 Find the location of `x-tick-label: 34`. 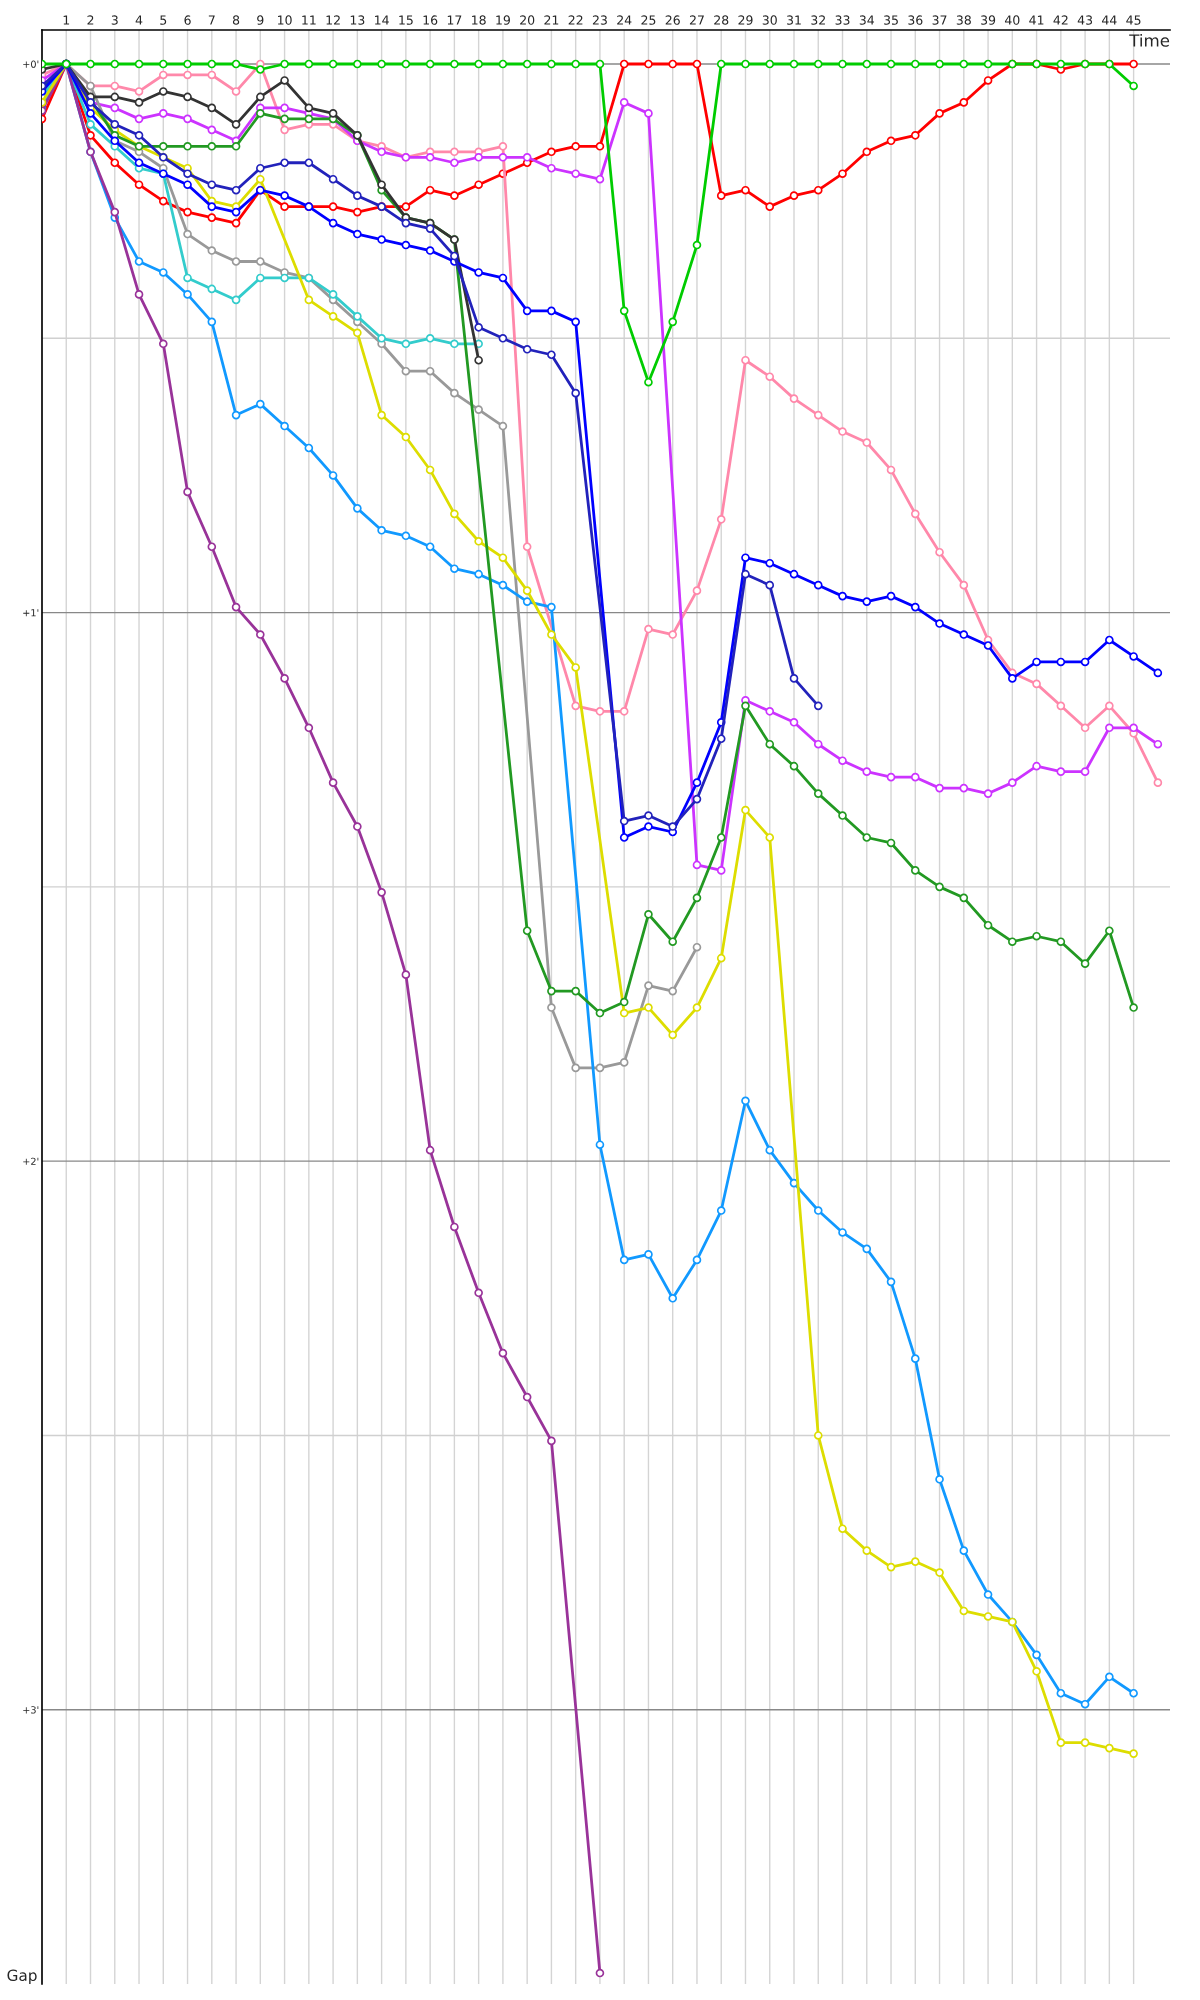

x-tick-label: 34 is located at coordinates (867, 20).